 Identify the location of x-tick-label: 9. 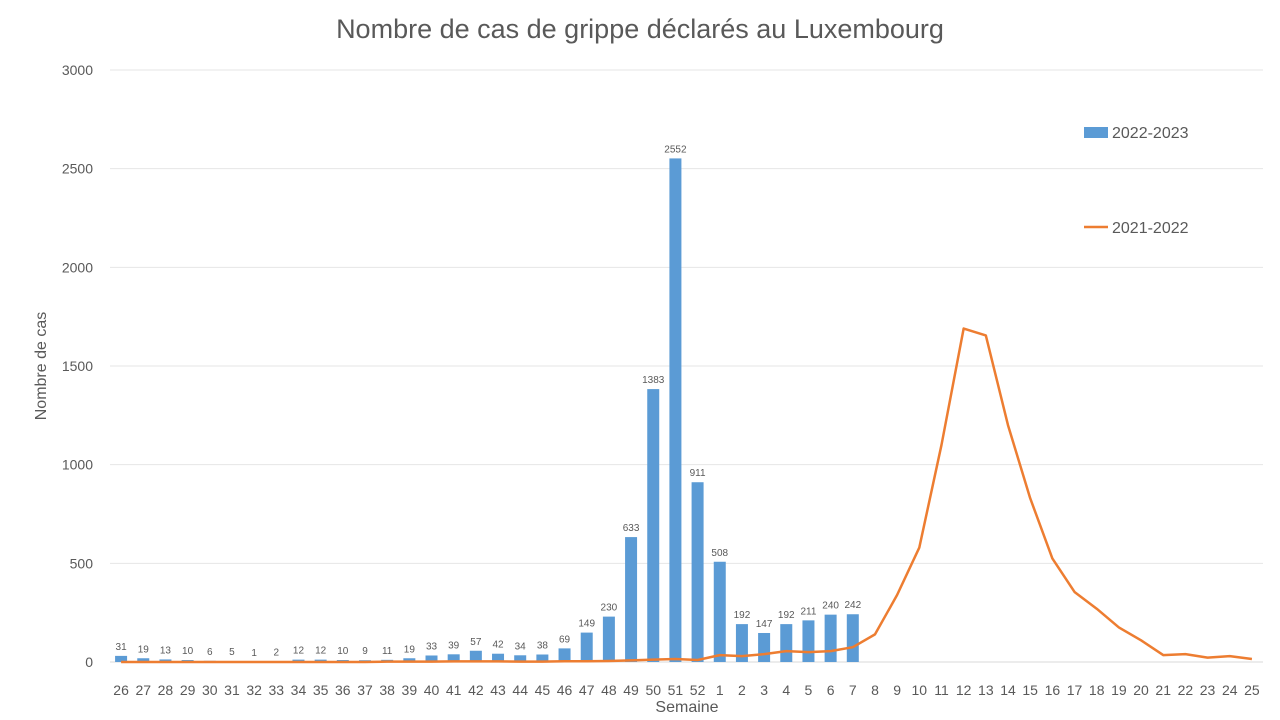
(897, 690).